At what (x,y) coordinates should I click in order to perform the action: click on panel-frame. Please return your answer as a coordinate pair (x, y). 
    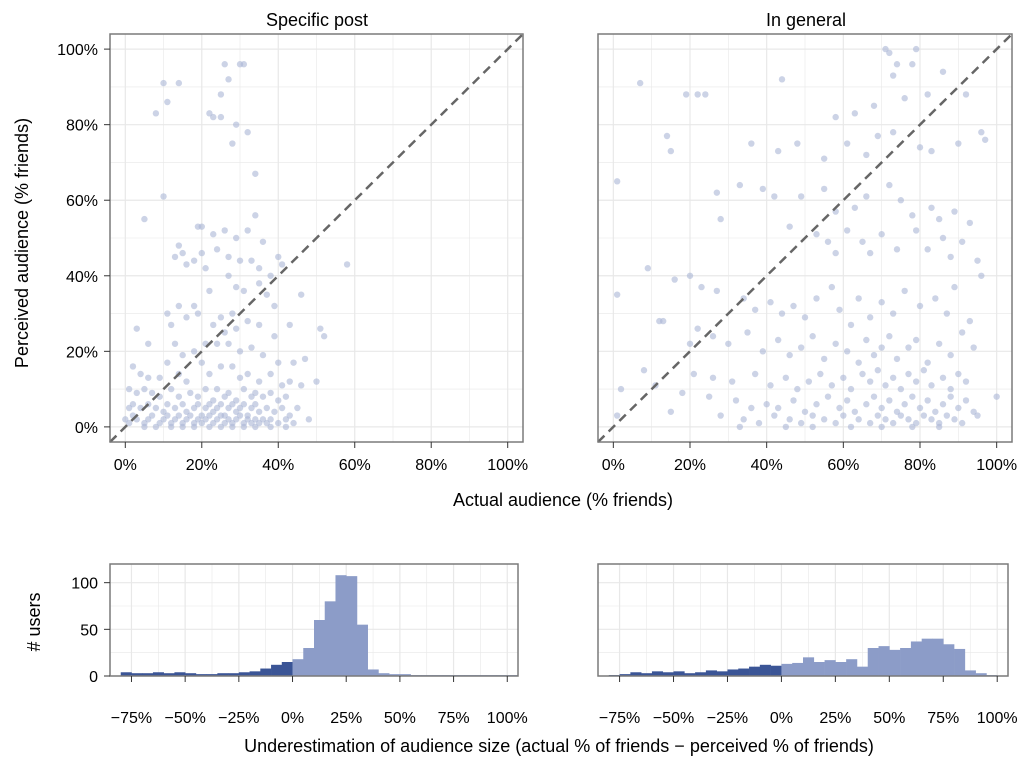
    Looking at the image, I should click on (314, 620).